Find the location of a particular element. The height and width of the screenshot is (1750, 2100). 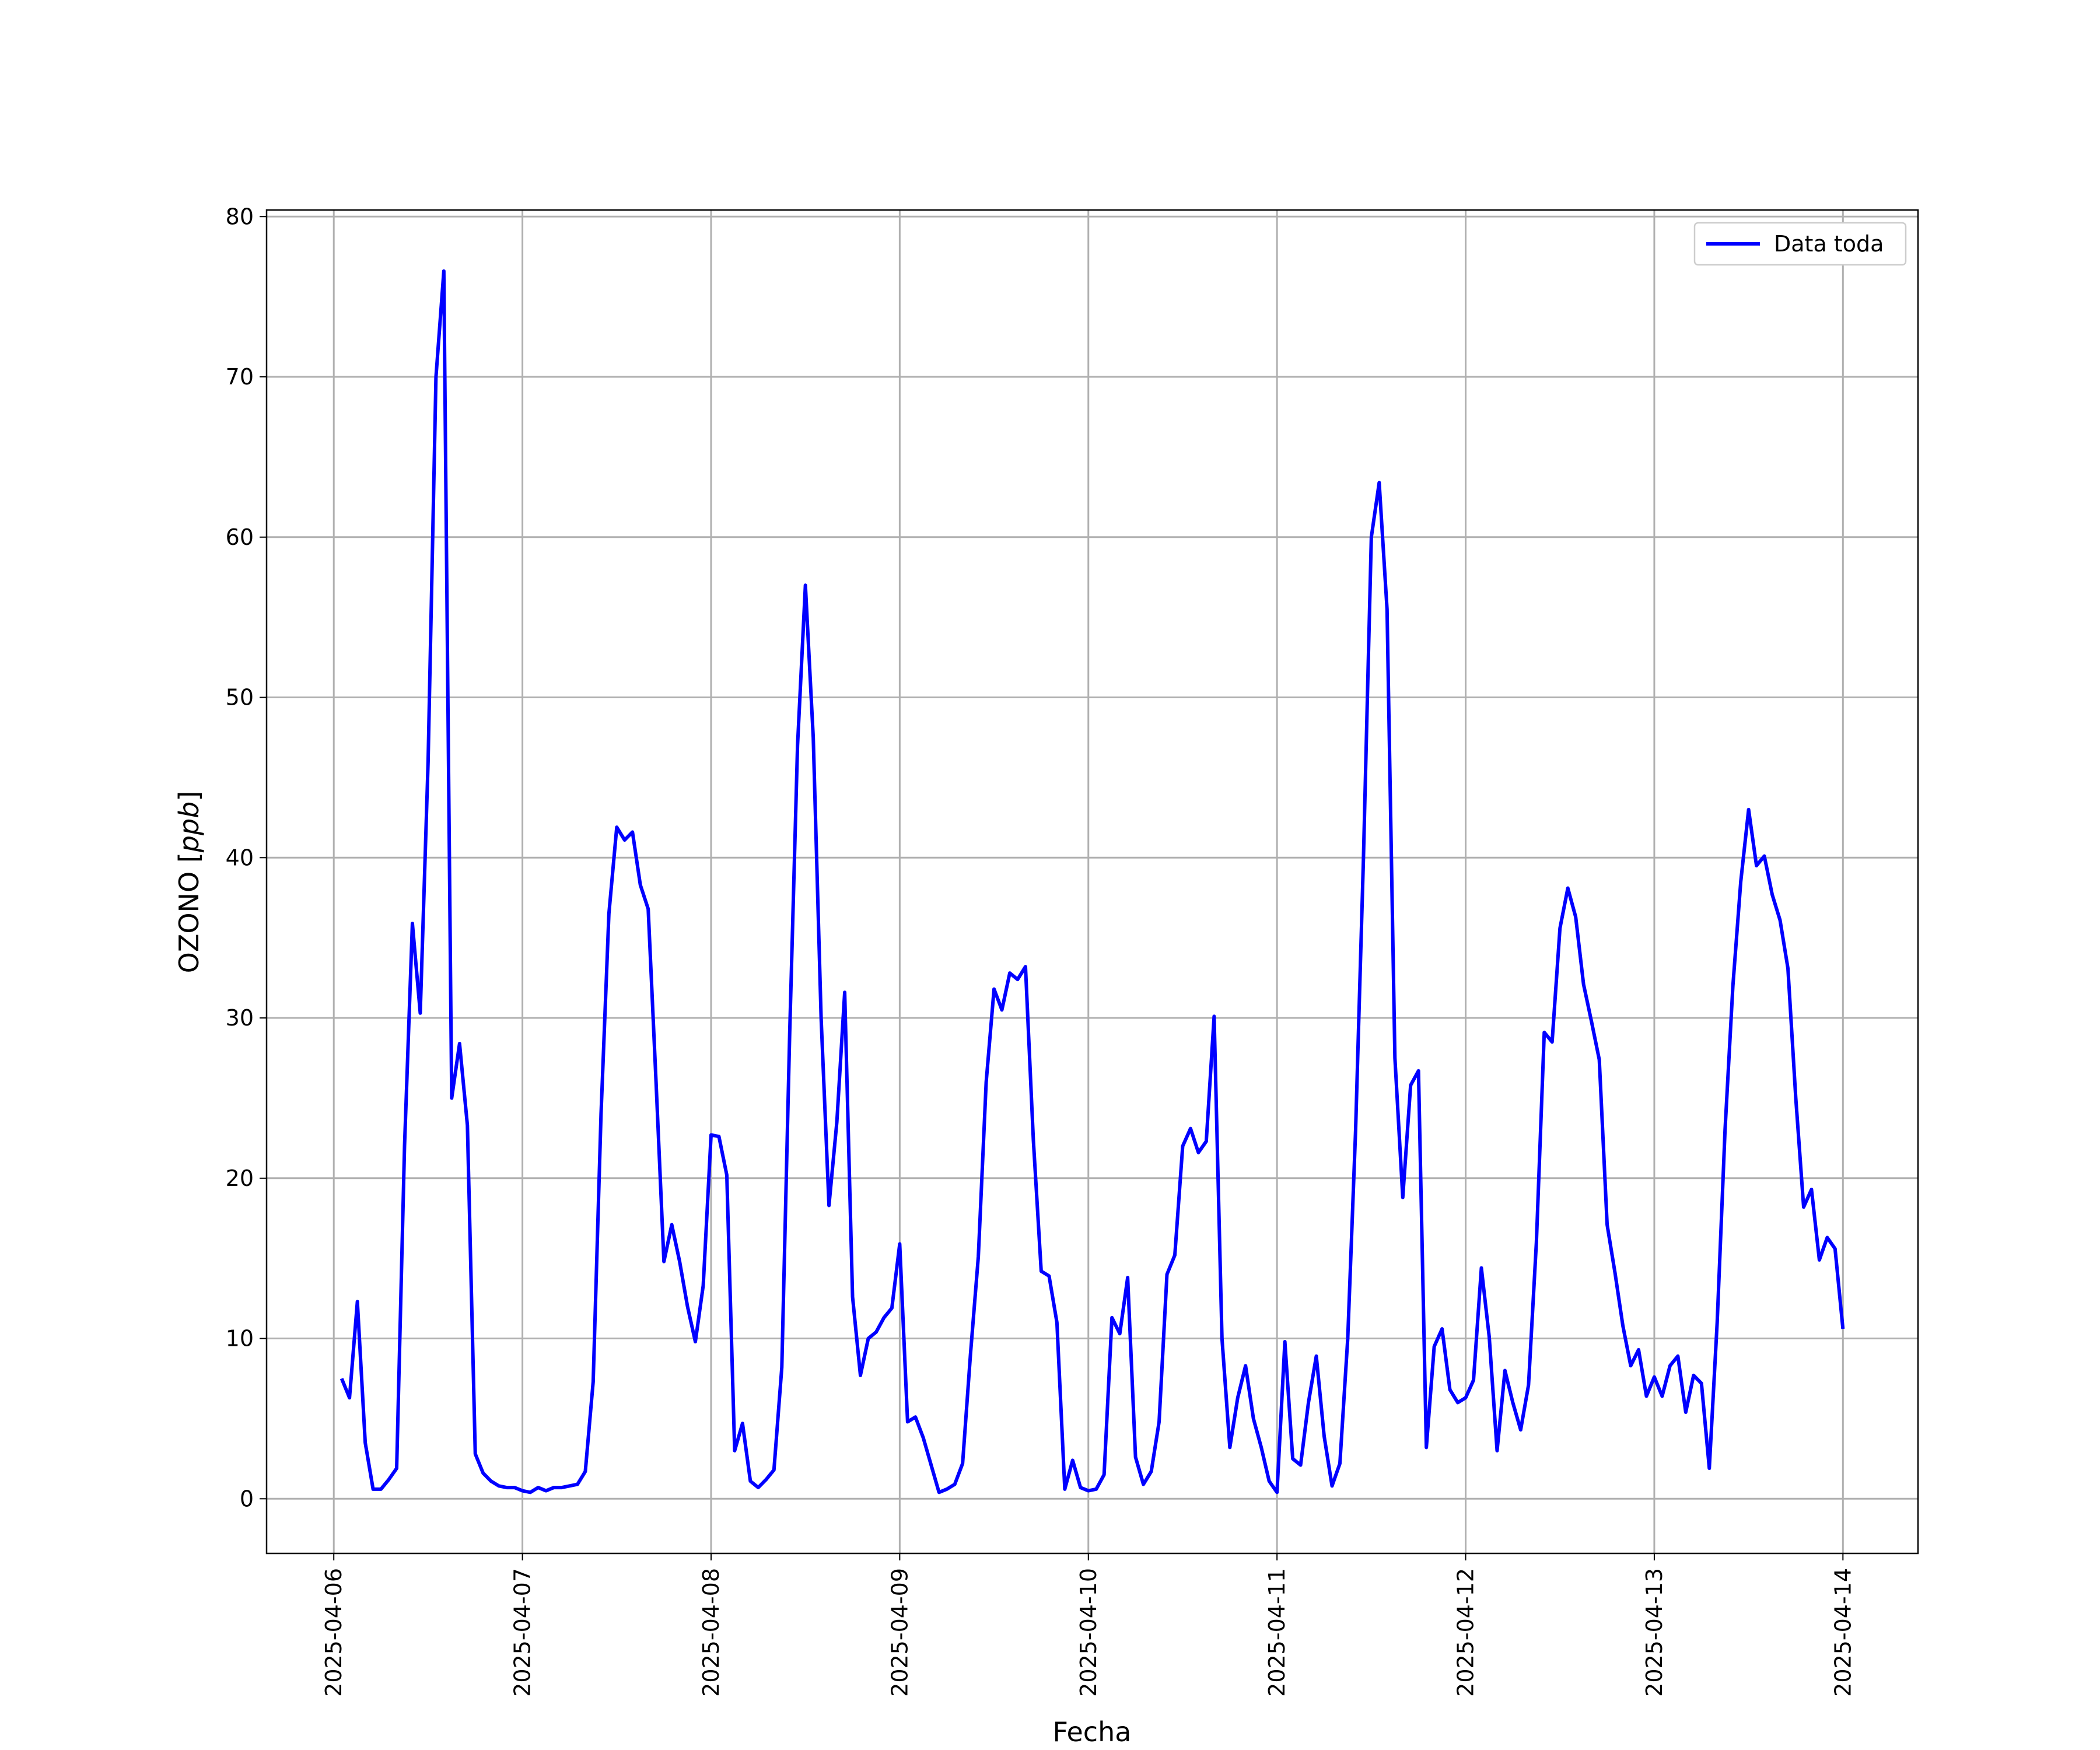

x-tick-label: 2025-04-10 is located at coordinates (1088, 1632).